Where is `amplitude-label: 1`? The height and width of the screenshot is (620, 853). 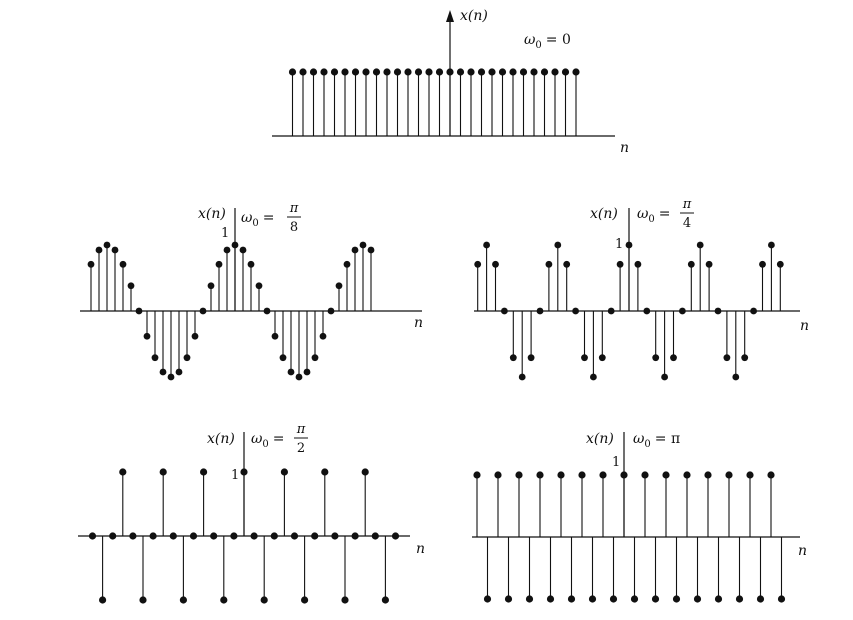
amplitude-label: 1 is located at coordinates (619, 244).